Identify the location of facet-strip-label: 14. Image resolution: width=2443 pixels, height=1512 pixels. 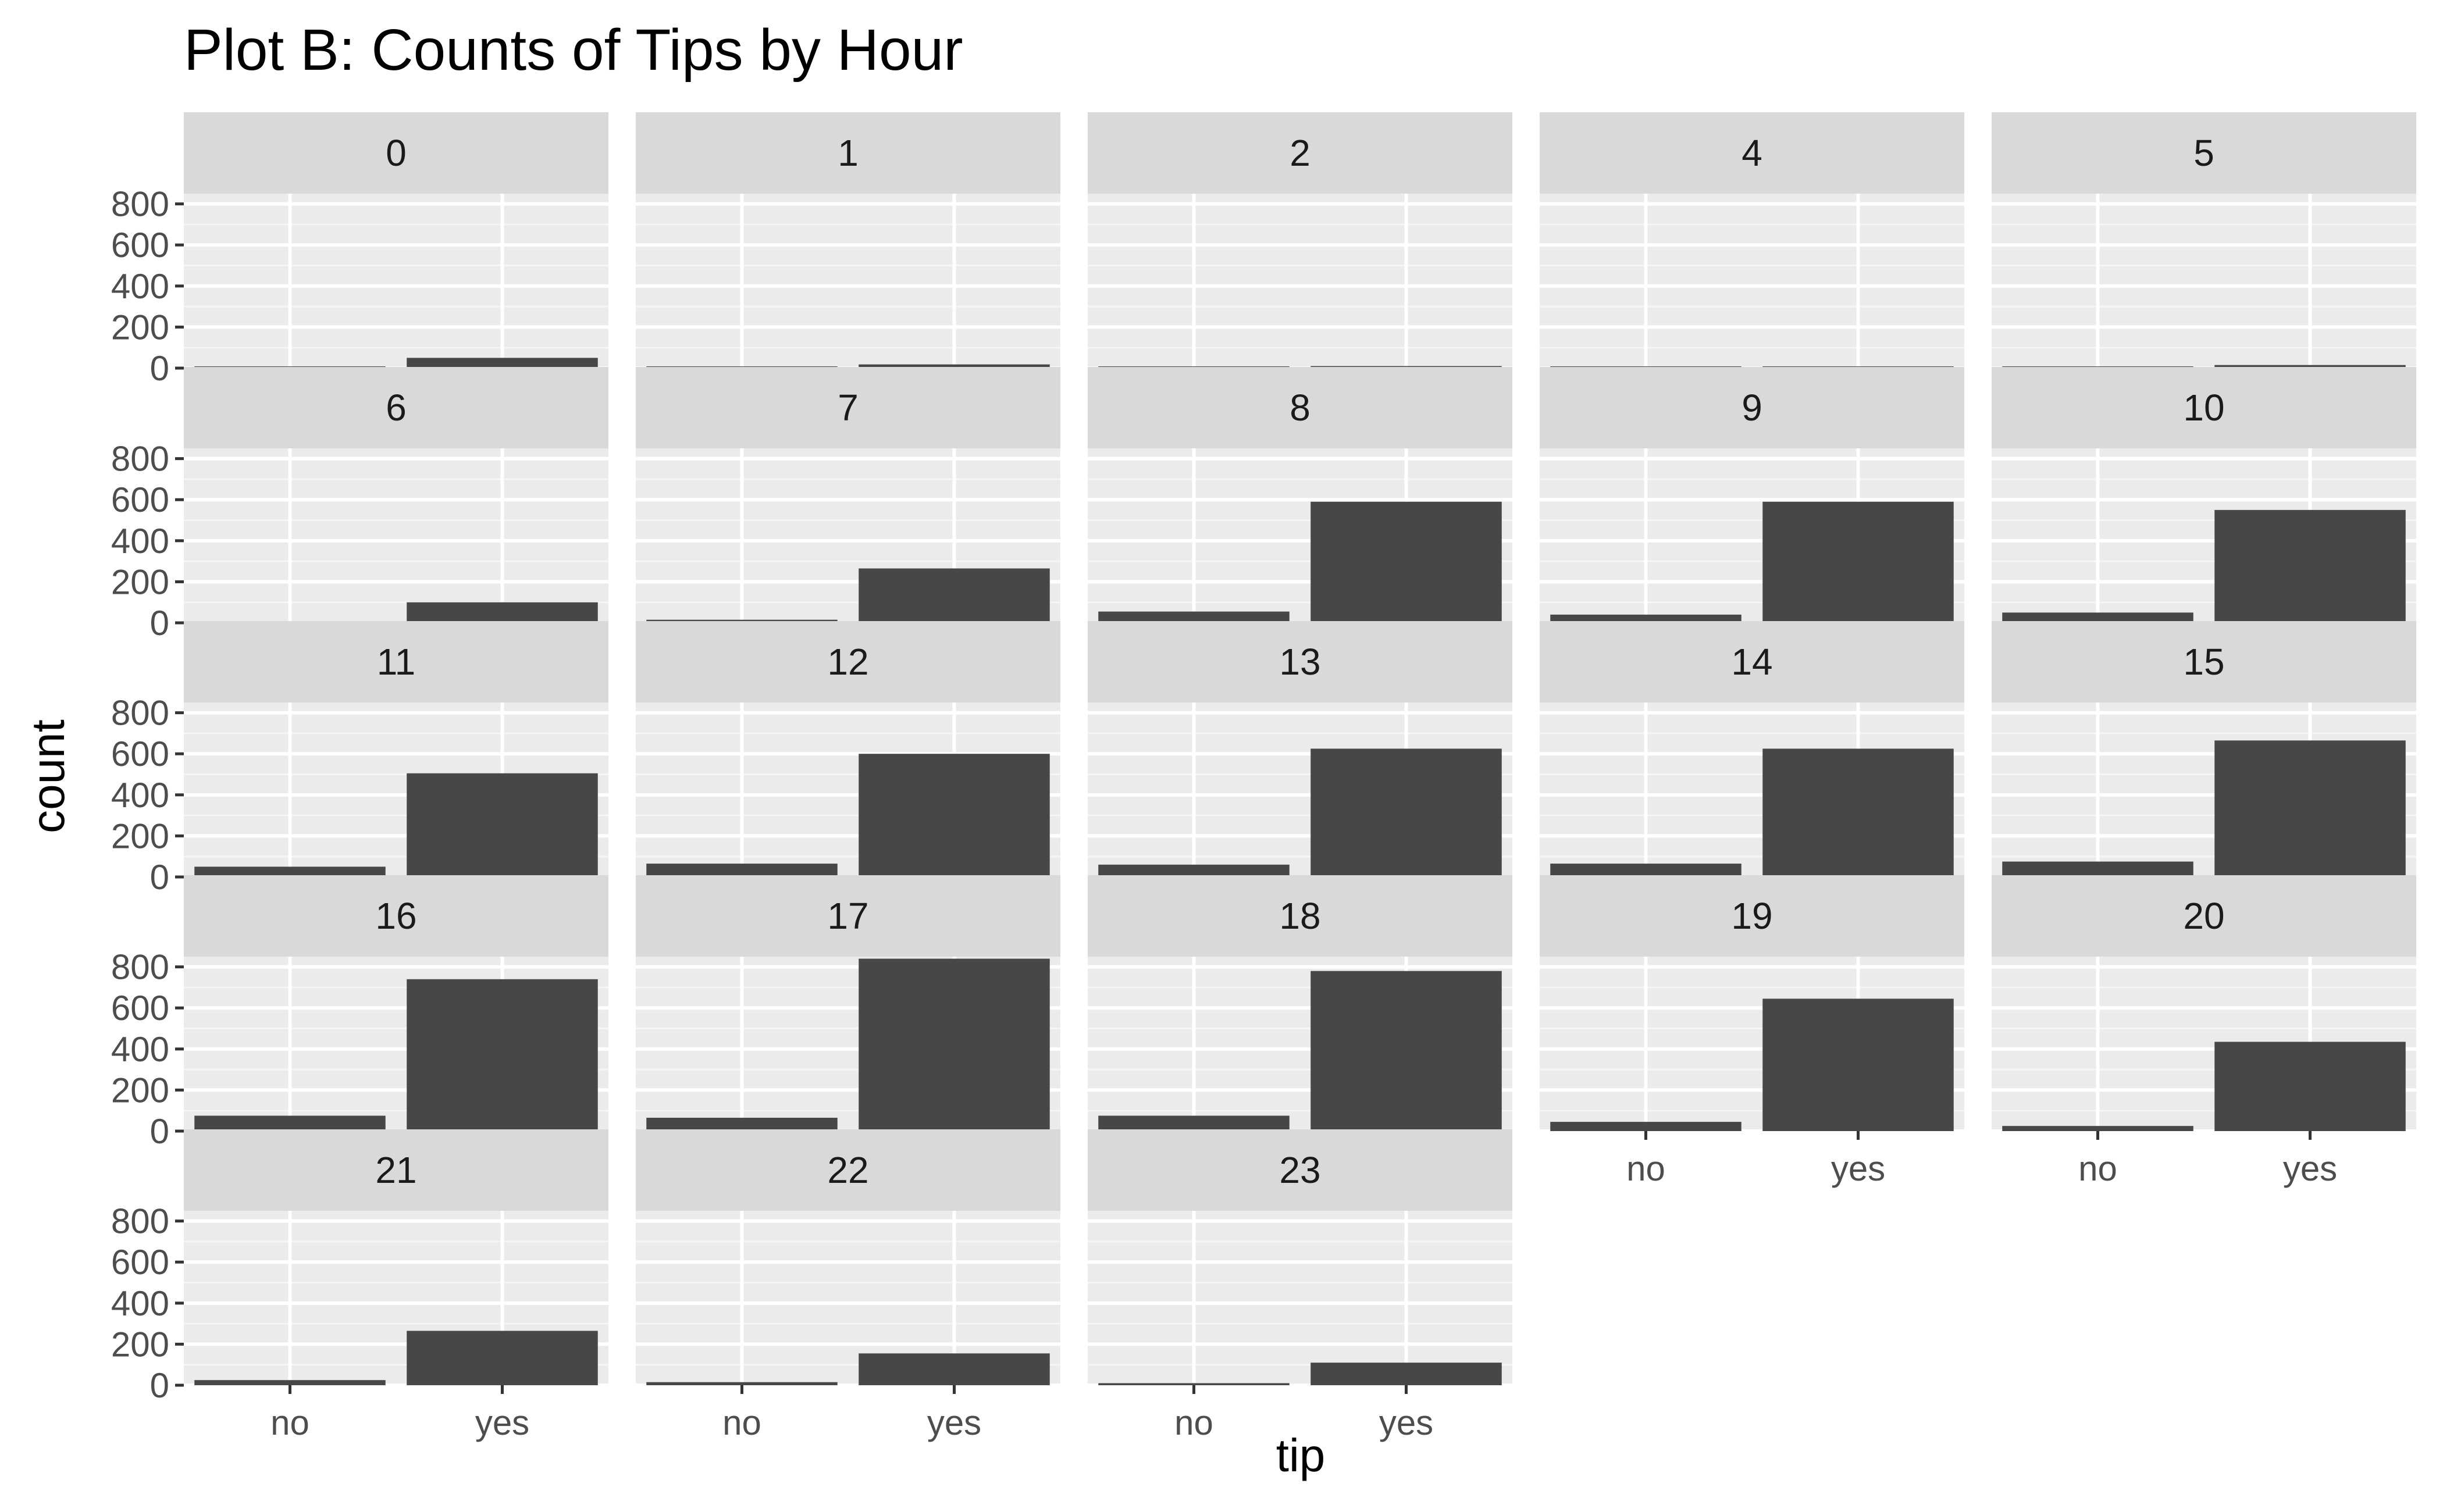
(1751, 662).